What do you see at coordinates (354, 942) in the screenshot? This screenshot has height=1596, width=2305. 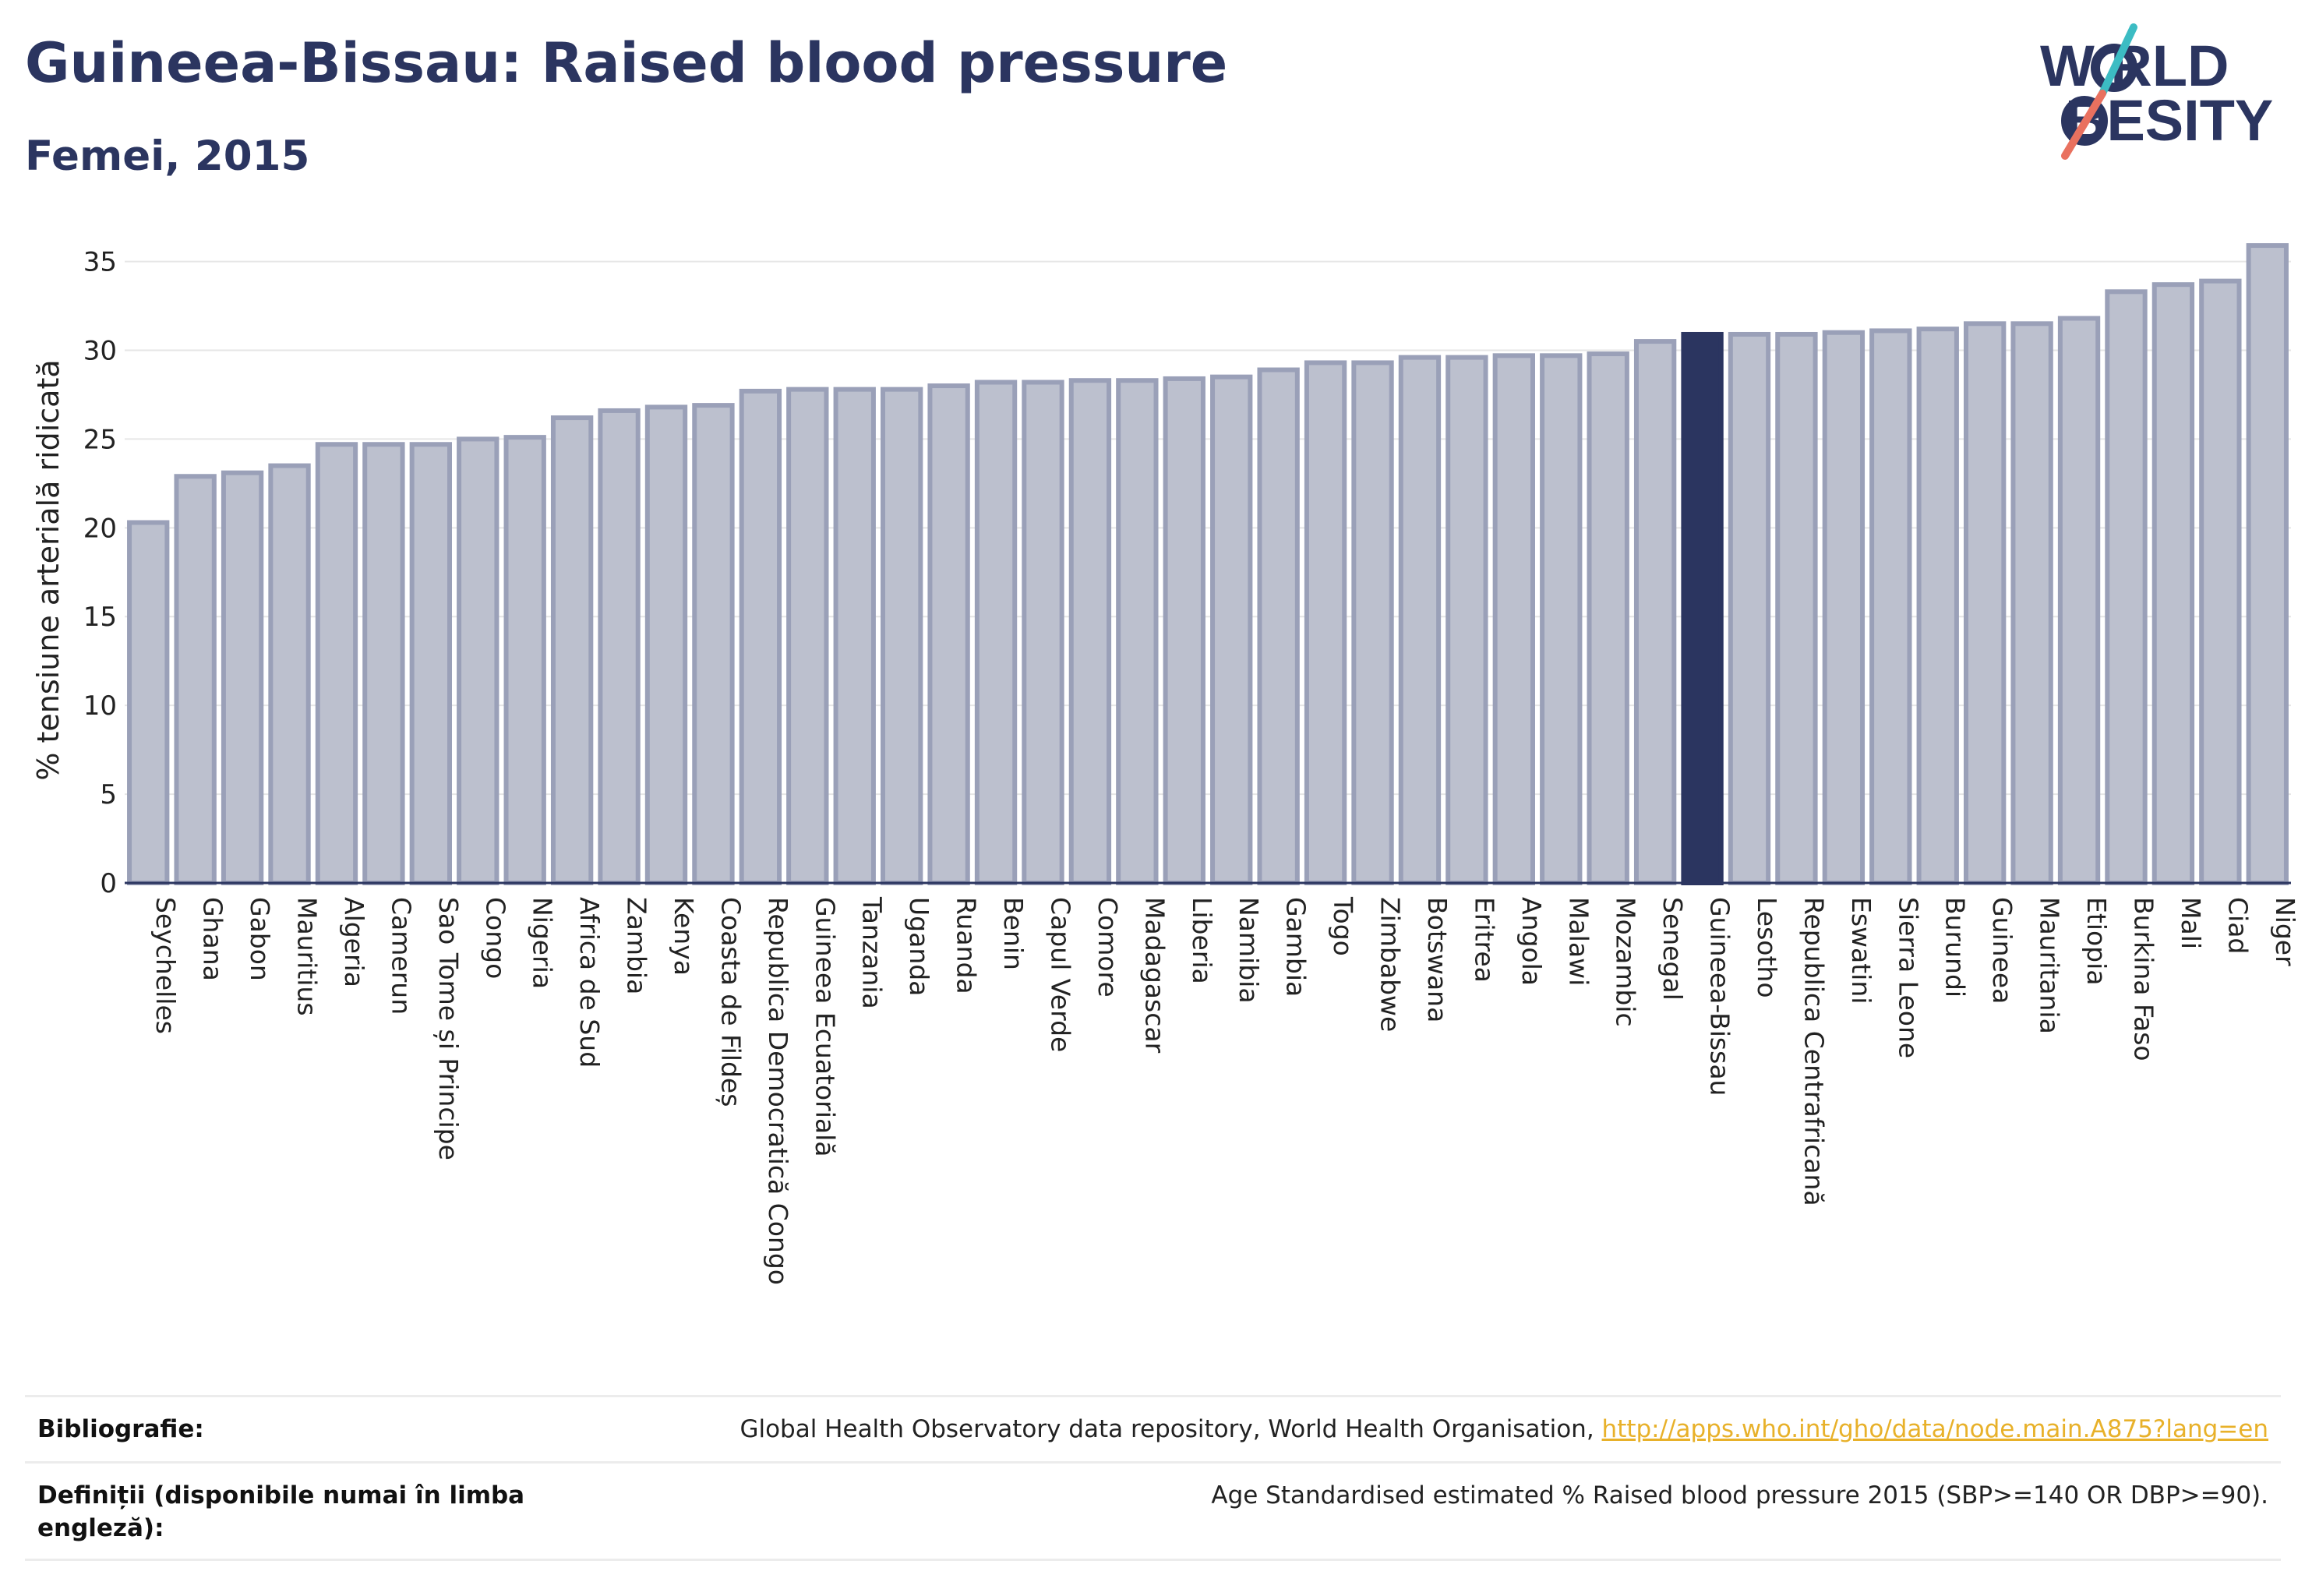 I see `x-tick-label: Algeria` at bounding box center [354, 942].